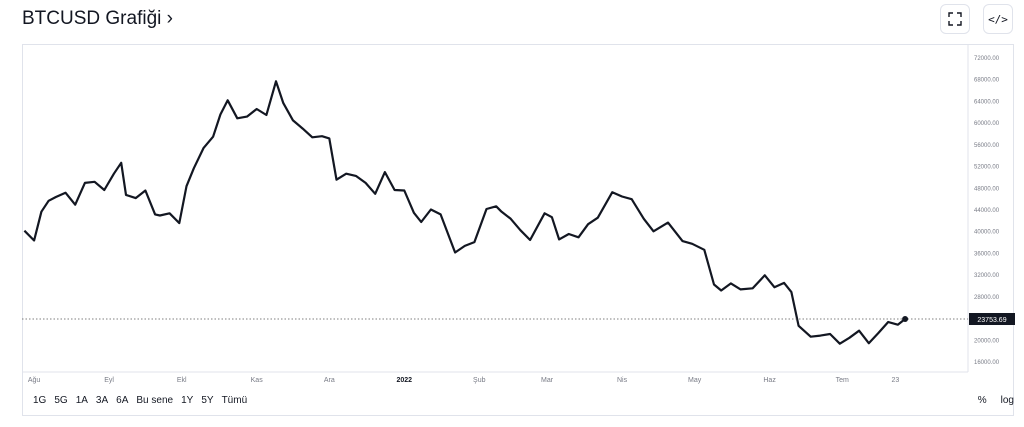 The width and height of the screenshot is (1024, 427). What do you see at coordinates (982, 400) in the screenshot?
I see `percent-scale-button: %` at bounding box center [982, 400].